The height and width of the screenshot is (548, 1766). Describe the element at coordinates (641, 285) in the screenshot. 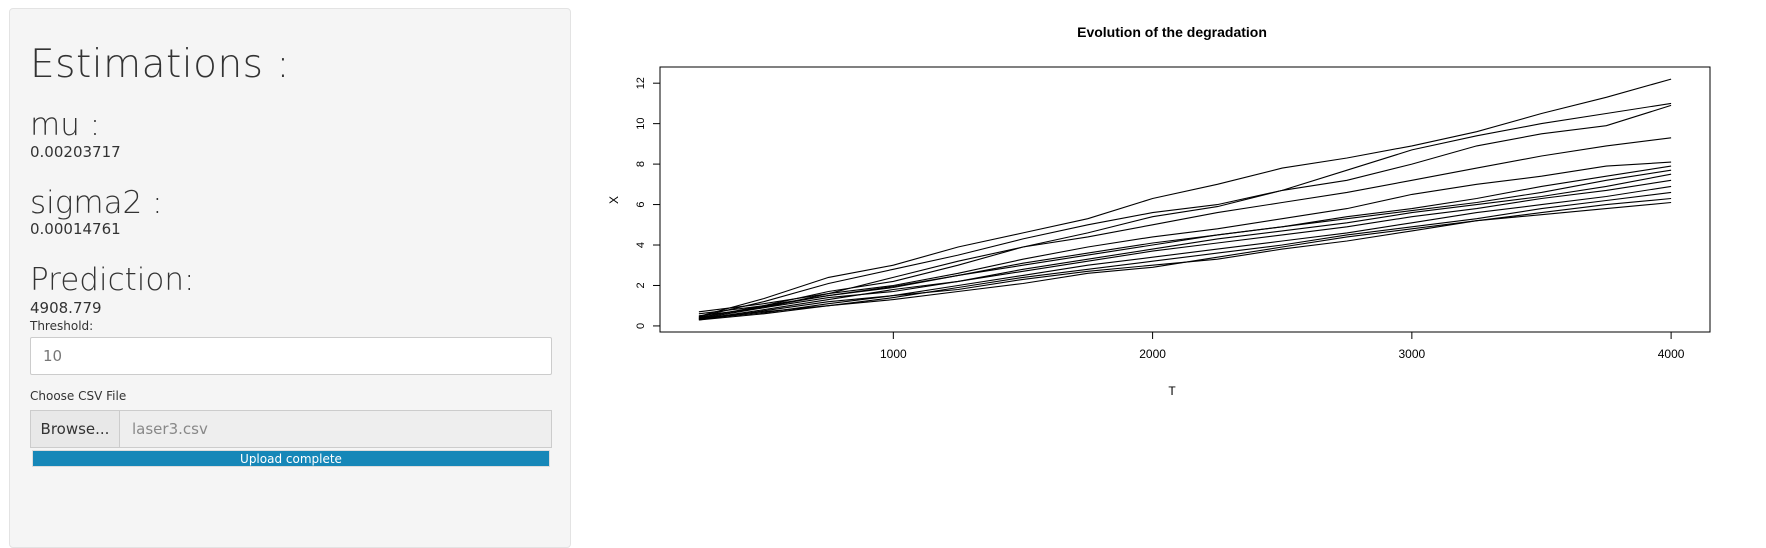

I see `y-tick-label: 2` at that location.